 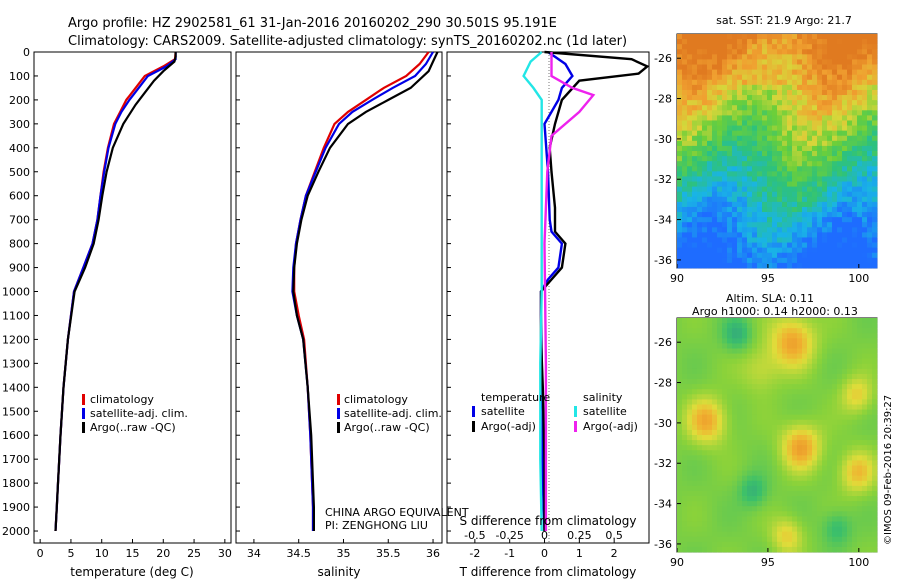 What do you see at coordinates (474, 553) in the screenshot?
I see `t-difference-tick-label: -2` at bounding box center [474, 553].